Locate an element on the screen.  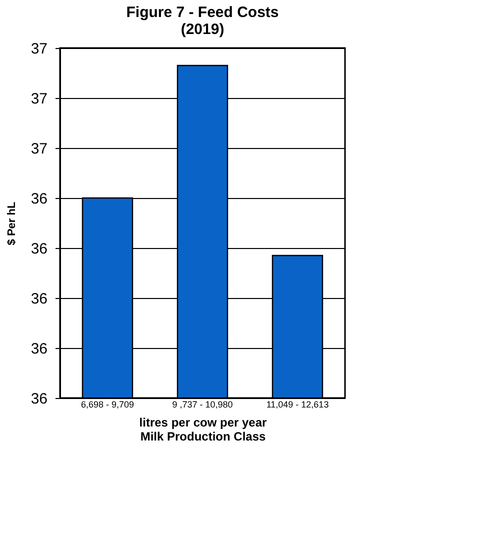
text: (2019) is located at coordinates (202, 29).